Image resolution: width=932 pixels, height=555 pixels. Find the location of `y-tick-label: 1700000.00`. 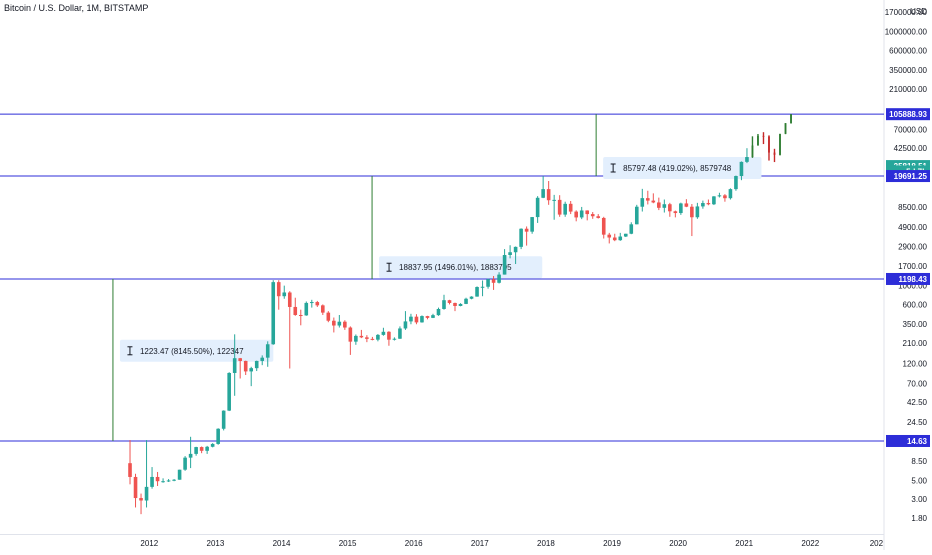

y-tick-label: 1700000.00 is located at coordinates (906, 12).